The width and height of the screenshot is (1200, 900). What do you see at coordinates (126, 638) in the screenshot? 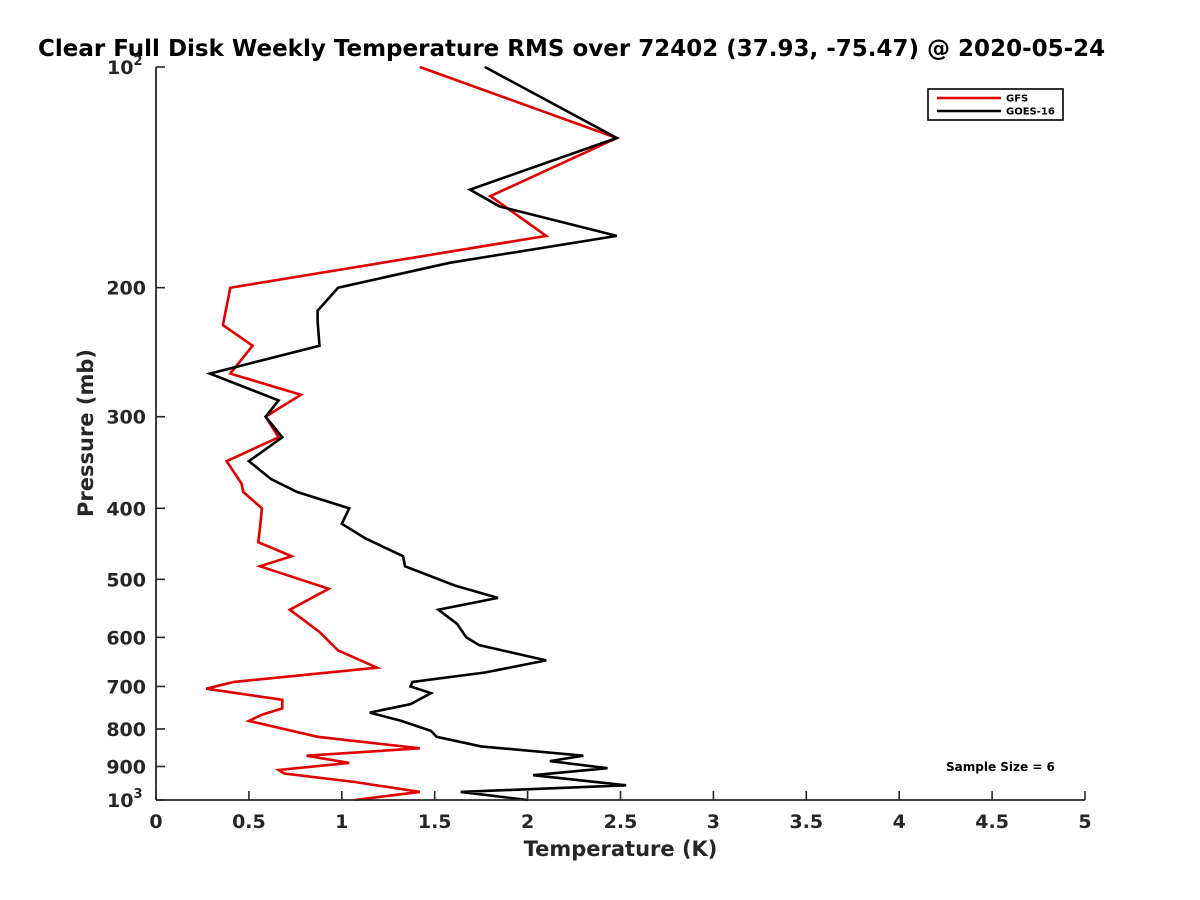
I see `y-tick-label: 600` at bounding box center [126, 638].